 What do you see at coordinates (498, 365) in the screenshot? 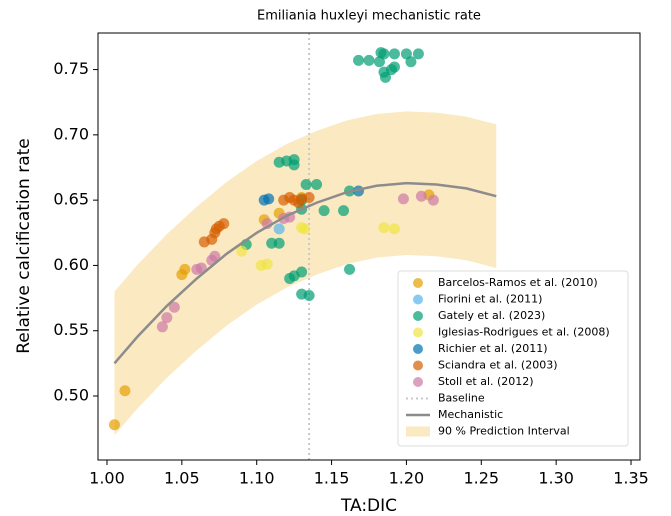
I see `legend-label: Sciandra et al. (2003)` at bounding box center [498, 365].